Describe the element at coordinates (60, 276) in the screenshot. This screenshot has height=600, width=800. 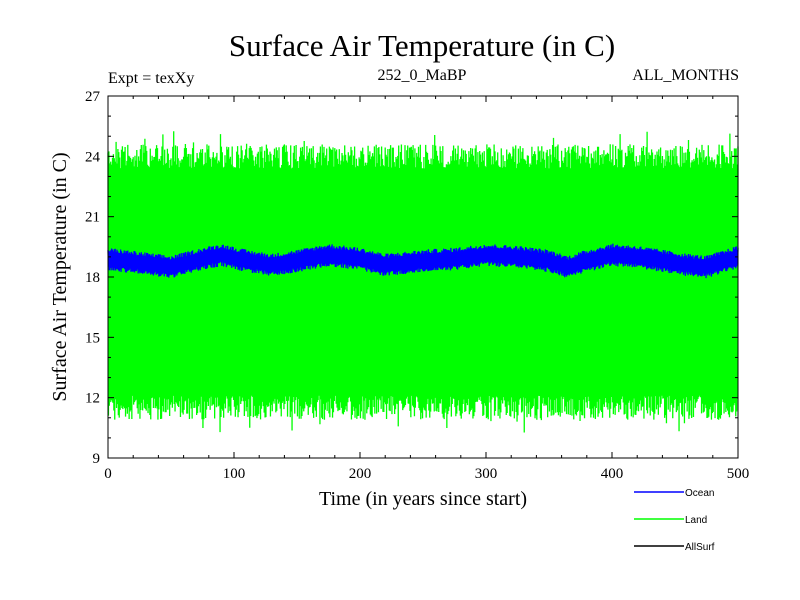
I see `y-axis-label: Surface Air Temperature (in C)` at that location.